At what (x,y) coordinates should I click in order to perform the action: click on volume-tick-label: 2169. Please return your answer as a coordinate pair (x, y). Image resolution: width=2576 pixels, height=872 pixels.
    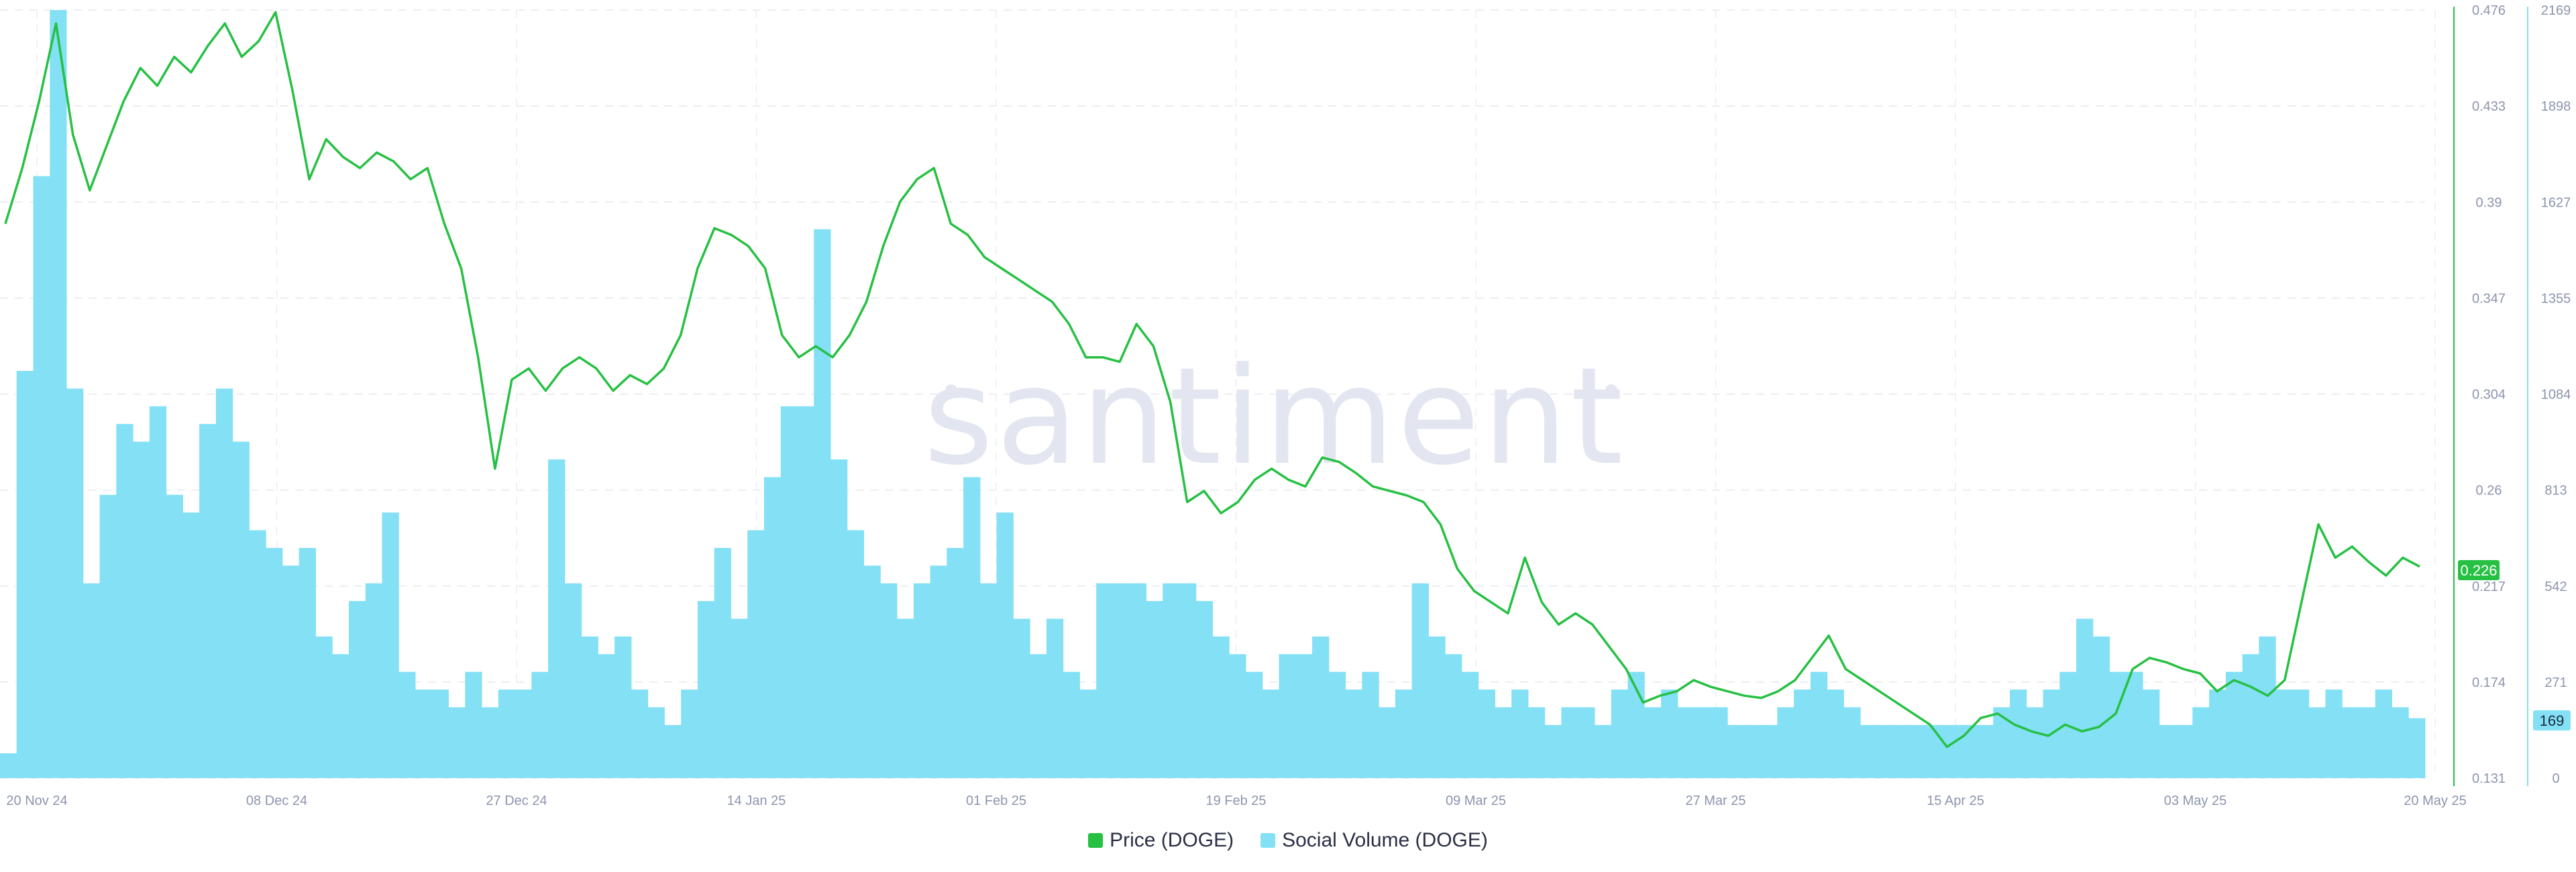
    Looking at the image, I should click on (2556, 10).